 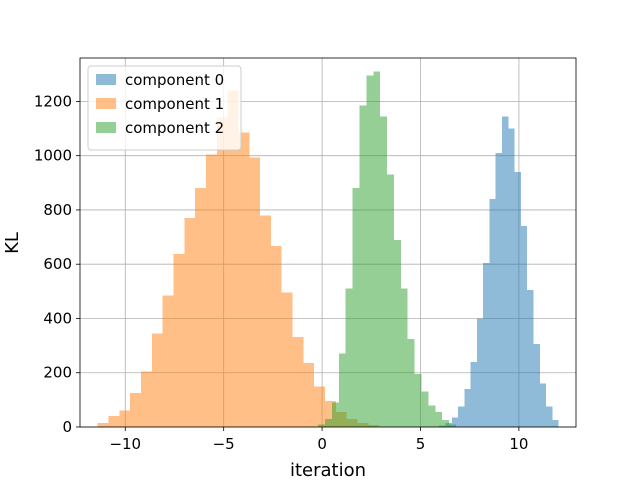 What do you see at coordinates (224, 444) in the screenshot?
I see `x-tick-label: −5` at bounding box center [224, 444].